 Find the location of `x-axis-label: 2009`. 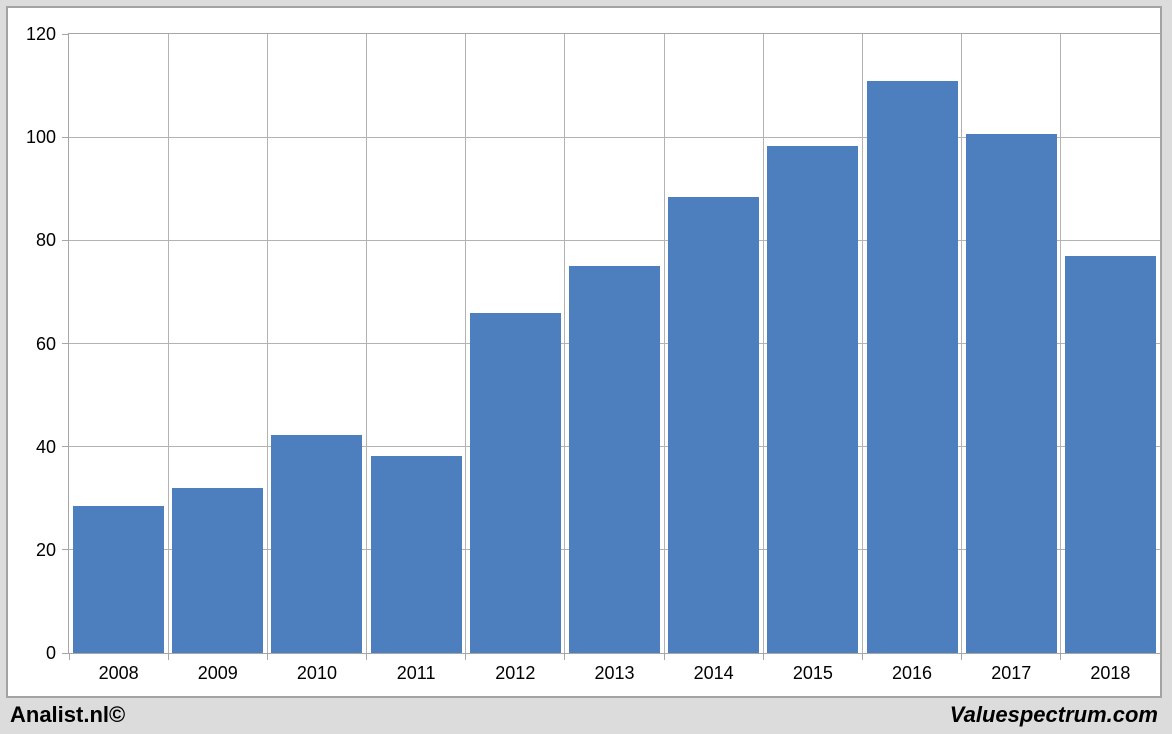

x-axis-label: 2009 is located at coordinates (217, 673).